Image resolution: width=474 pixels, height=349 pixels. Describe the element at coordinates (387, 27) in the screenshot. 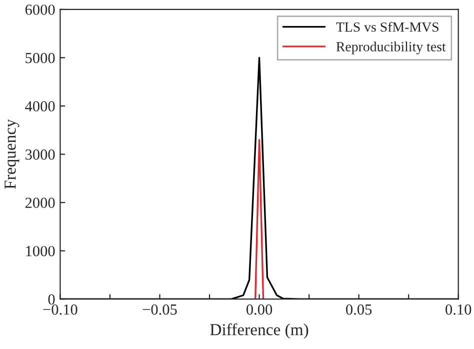

I see `legend-label: TLS vs SfM-MVS` at that location.